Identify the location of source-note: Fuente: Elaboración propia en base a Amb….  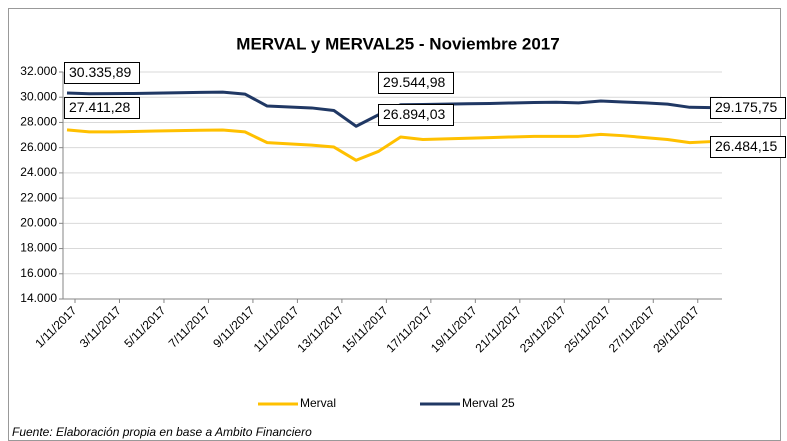
(162, 432).